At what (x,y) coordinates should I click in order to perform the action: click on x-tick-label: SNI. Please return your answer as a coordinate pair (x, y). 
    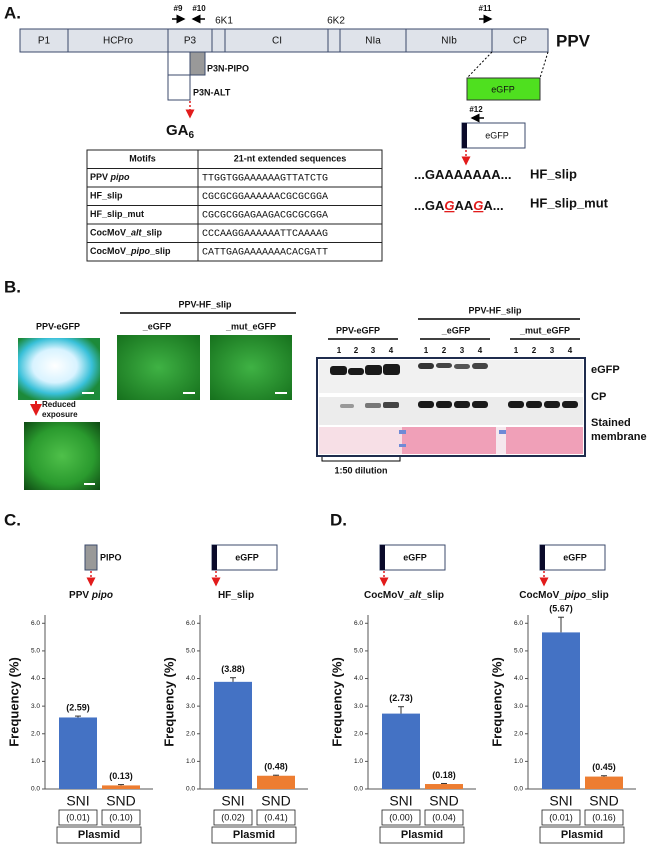
    Looking at the image, I should click on (400, 801).